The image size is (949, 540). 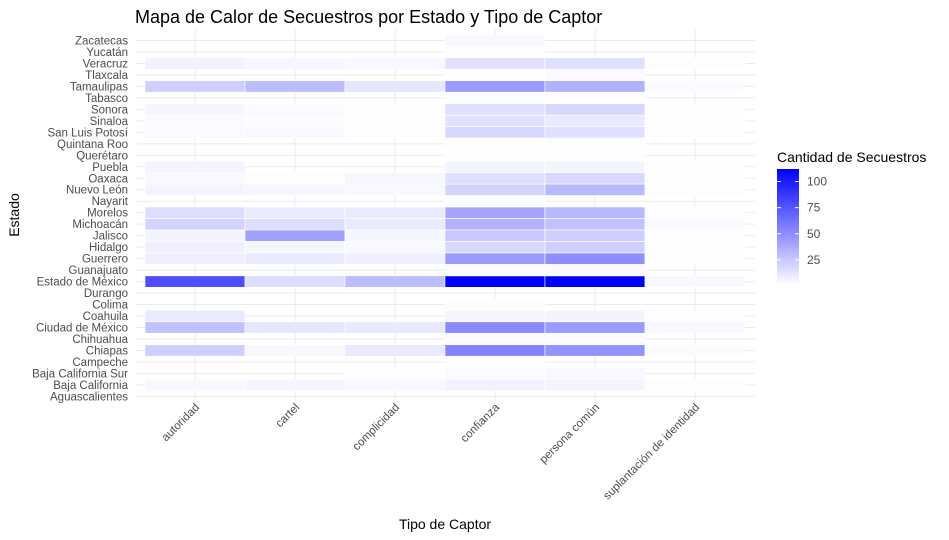 What do you see at coordinates (445, 524) in the screenshot?
I see `x-axis-title: Tipo de Captor` at bounding box center [445, 524].